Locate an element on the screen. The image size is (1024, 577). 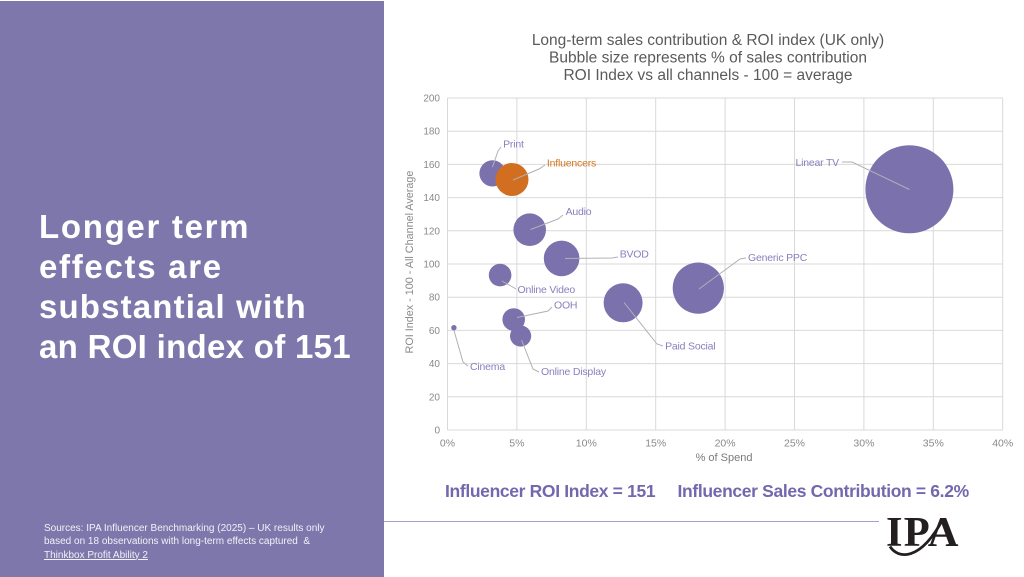
svg-text: Cinema is located at coordinates (487, 367).